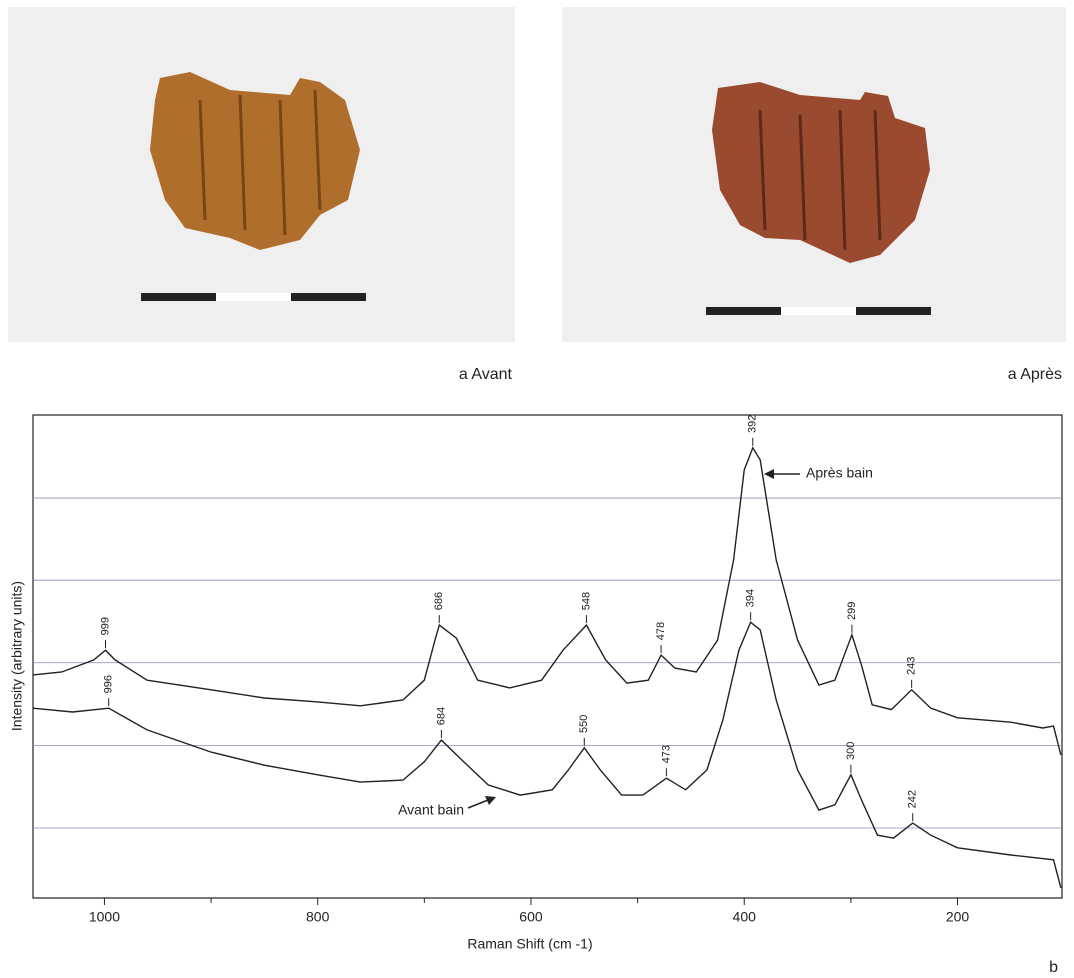  What do you see at coordinates (912, 666) in the screenshot?
I see `peak-label: 243` at bounding box center [912, 666].